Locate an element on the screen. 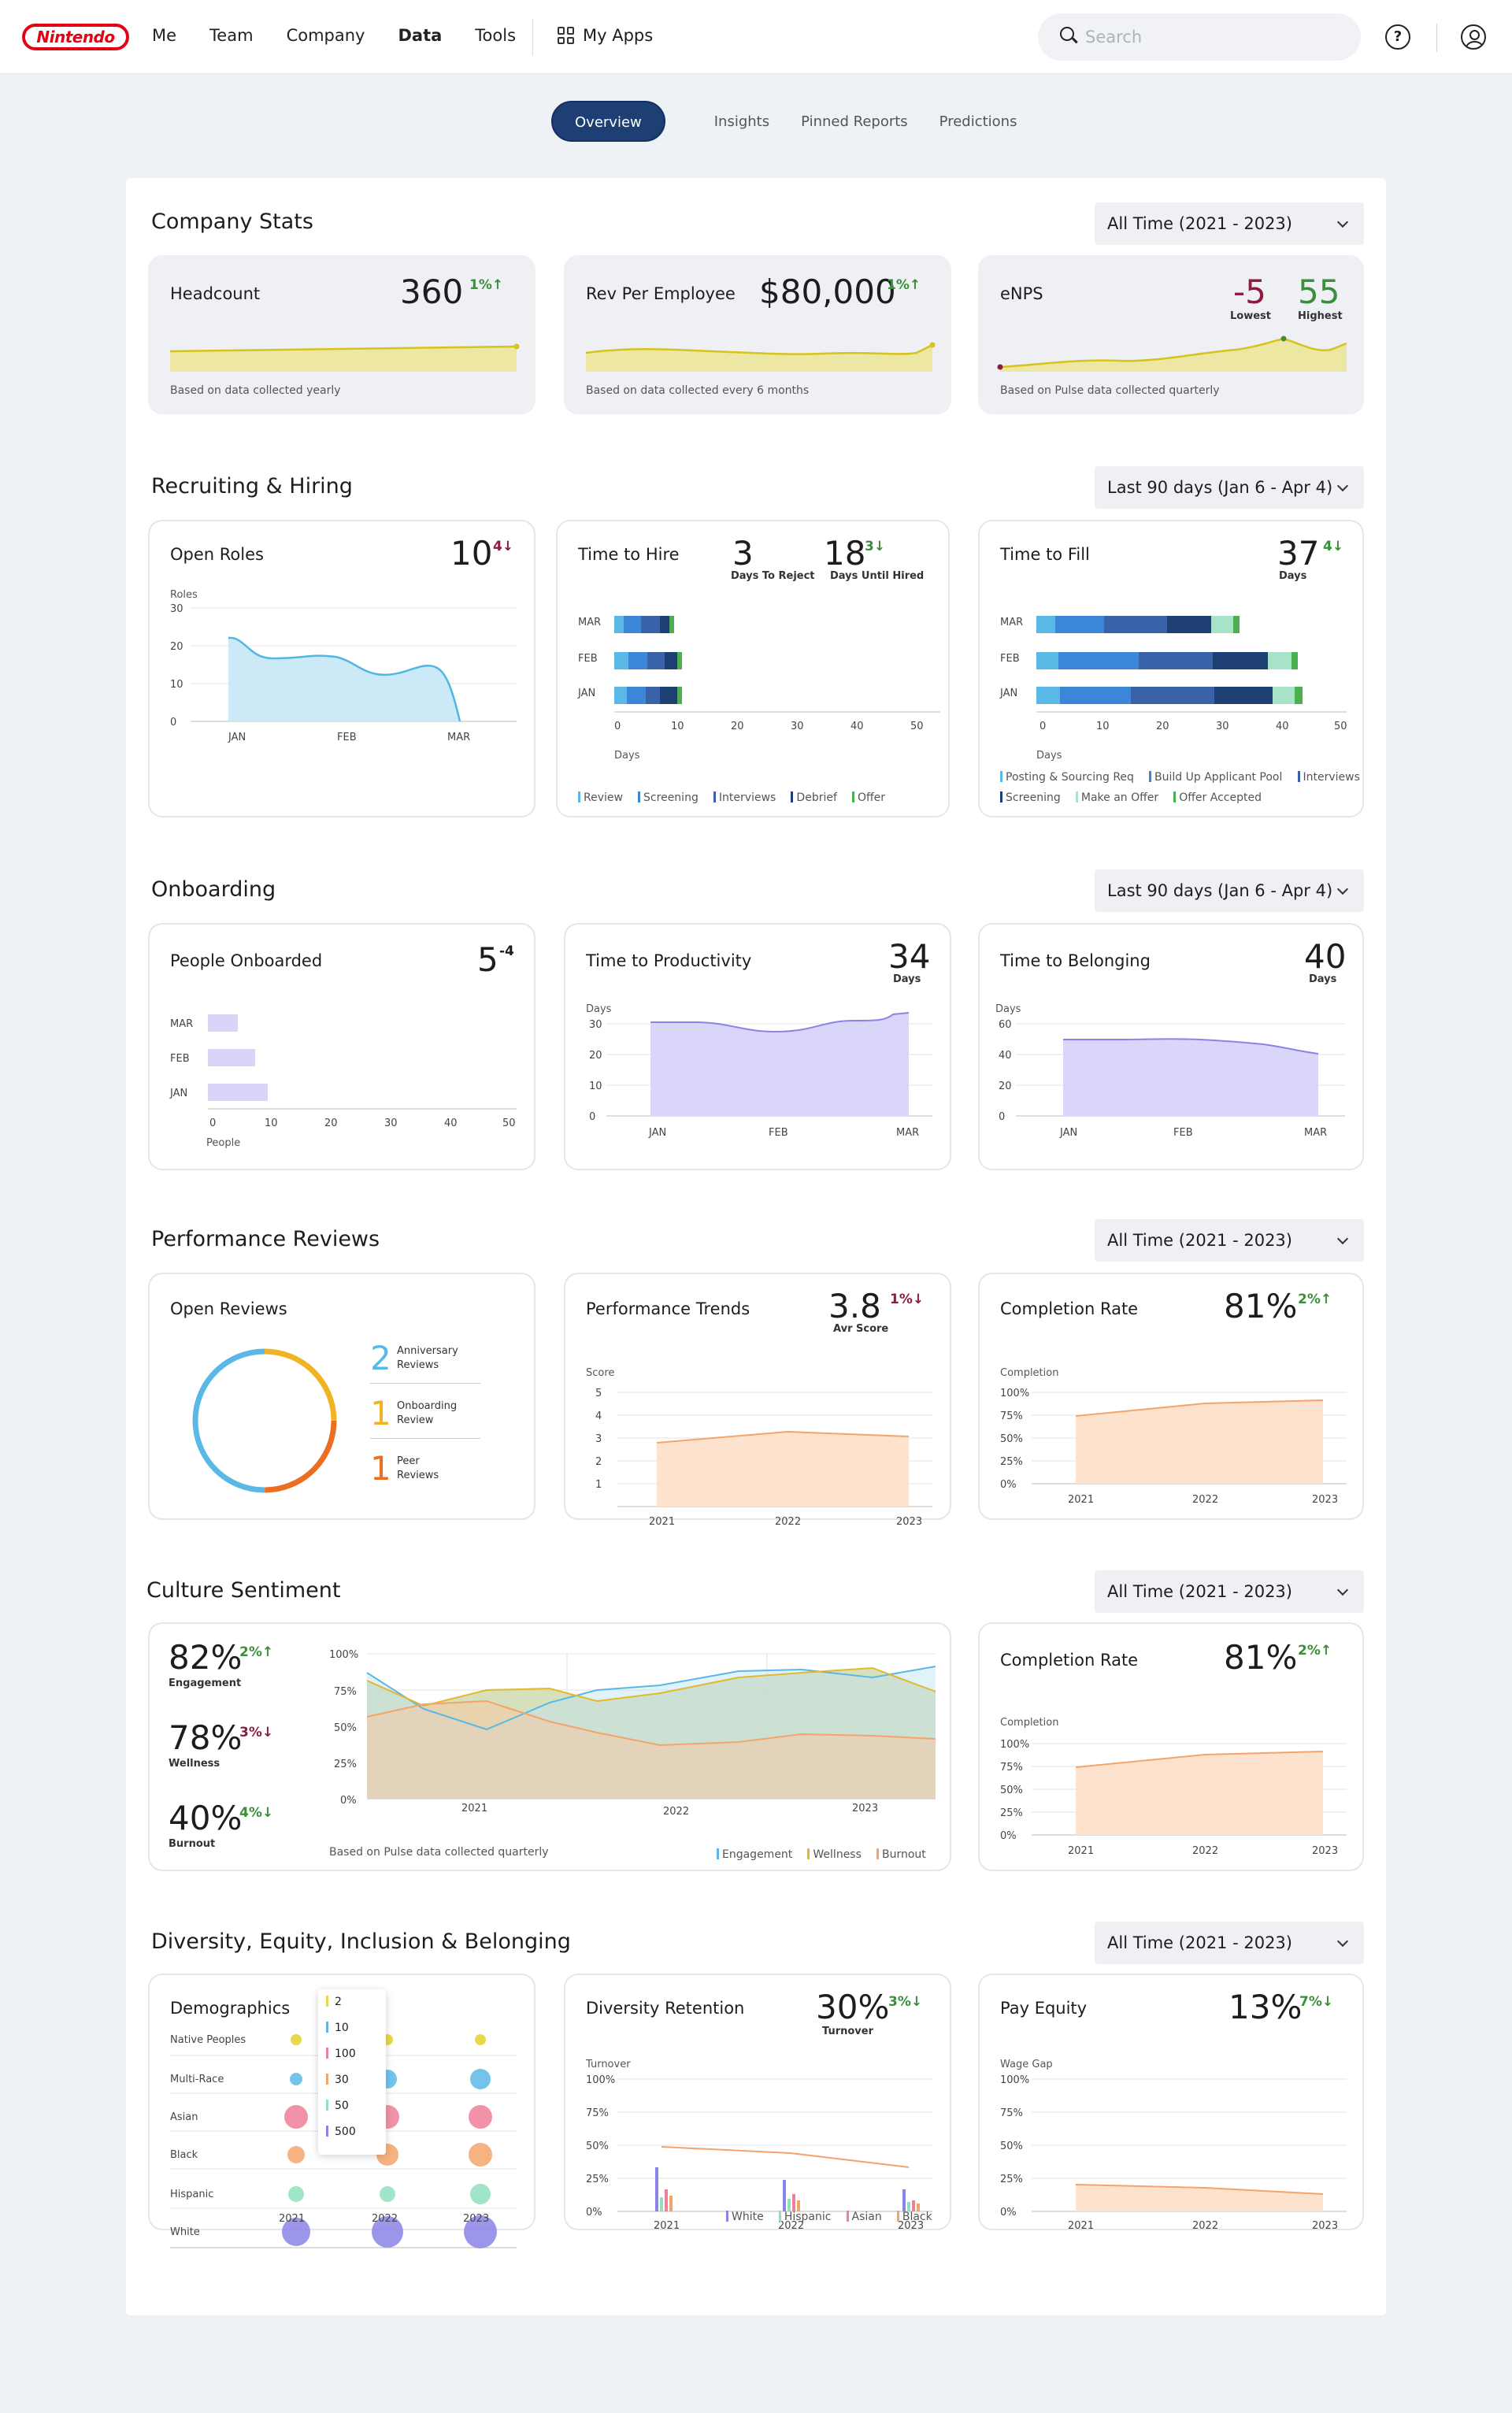  bar-jan is located at coordinates (648, 695).